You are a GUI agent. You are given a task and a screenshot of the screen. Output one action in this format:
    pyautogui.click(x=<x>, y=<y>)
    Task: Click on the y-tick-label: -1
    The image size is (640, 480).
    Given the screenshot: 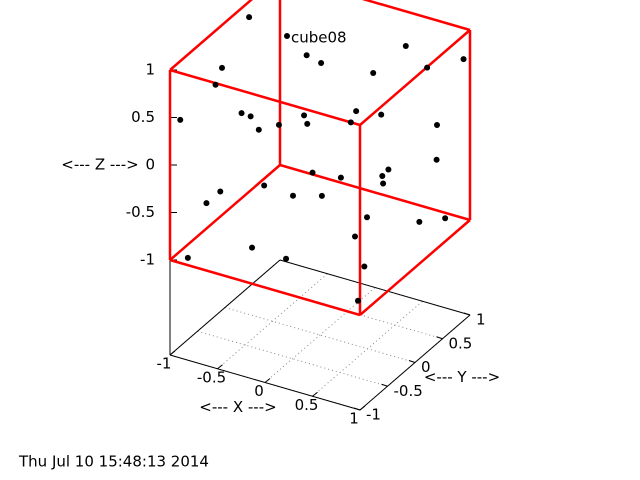 What is the action you would take?
    pyautogui.click(x=373, y=415)
    